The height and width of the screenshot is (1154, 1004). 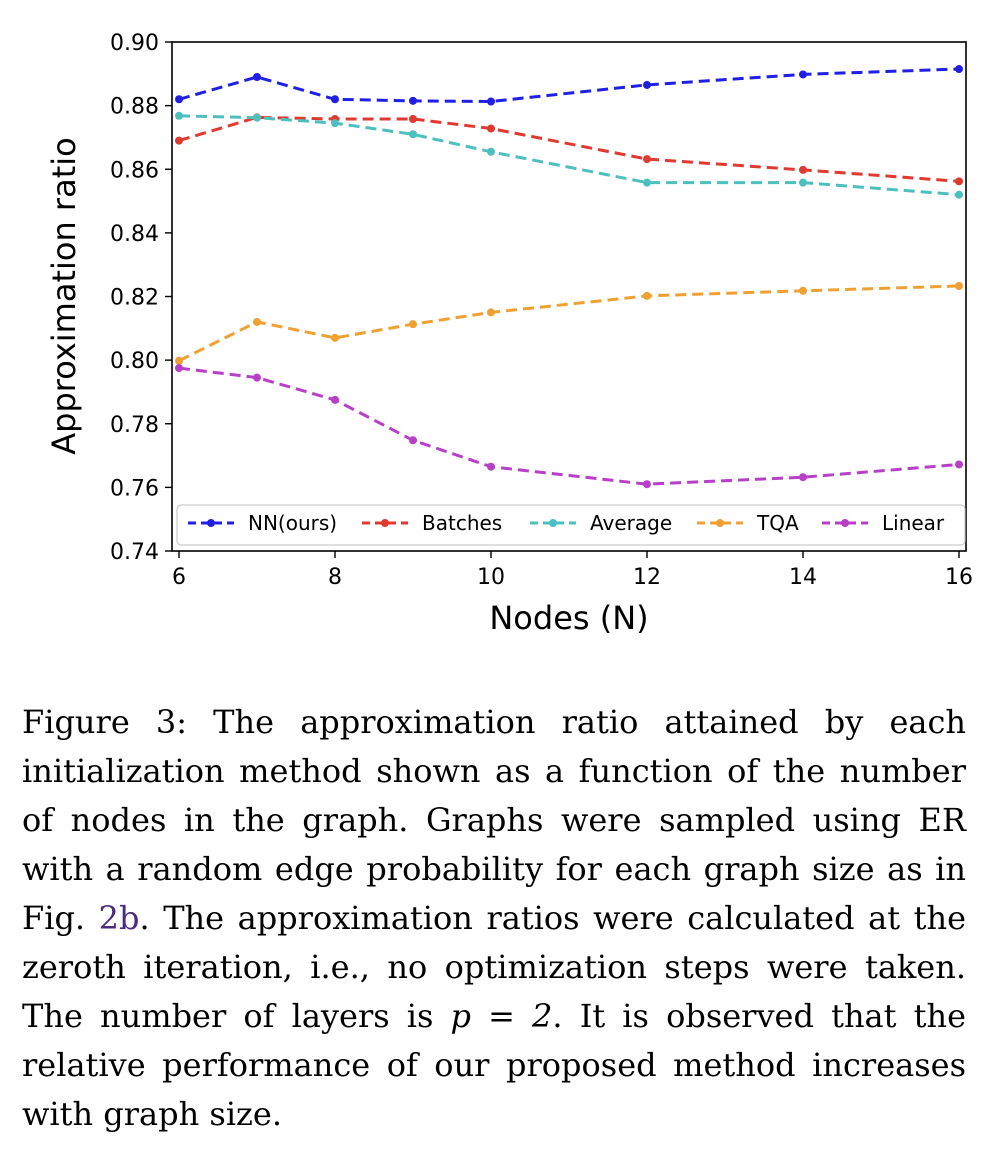 I want to click on legend-label-average: Average, so click(x=631, y=523).